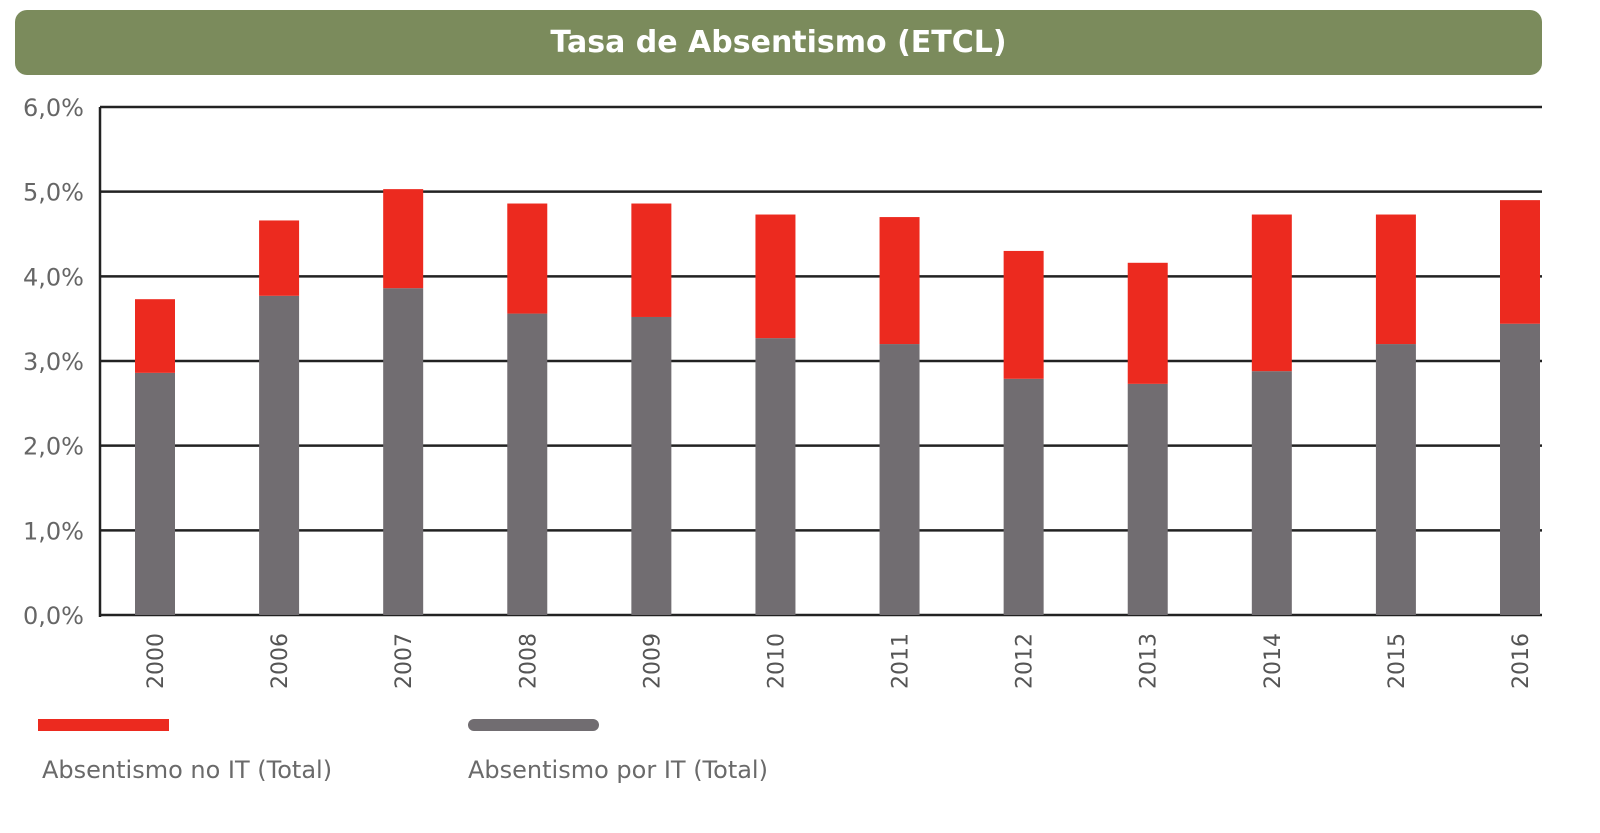 This screenshot has height=833, width=1600. I want to click on bar-no-it-2011, so click(899, 281).